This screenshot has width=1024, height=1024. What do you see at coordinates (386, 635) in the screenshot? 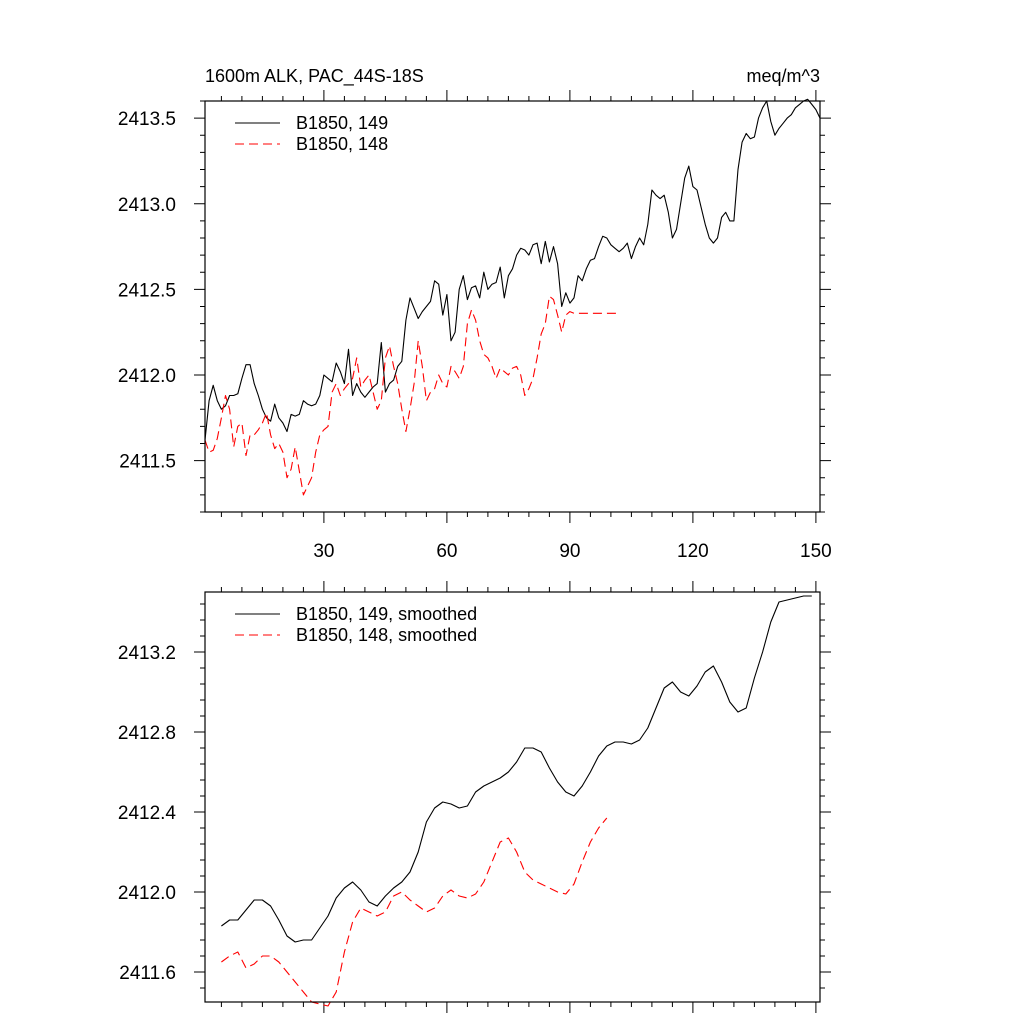
I see `legend-label-2: B1850, 148, smoothed` at bounding box center [386, 635].